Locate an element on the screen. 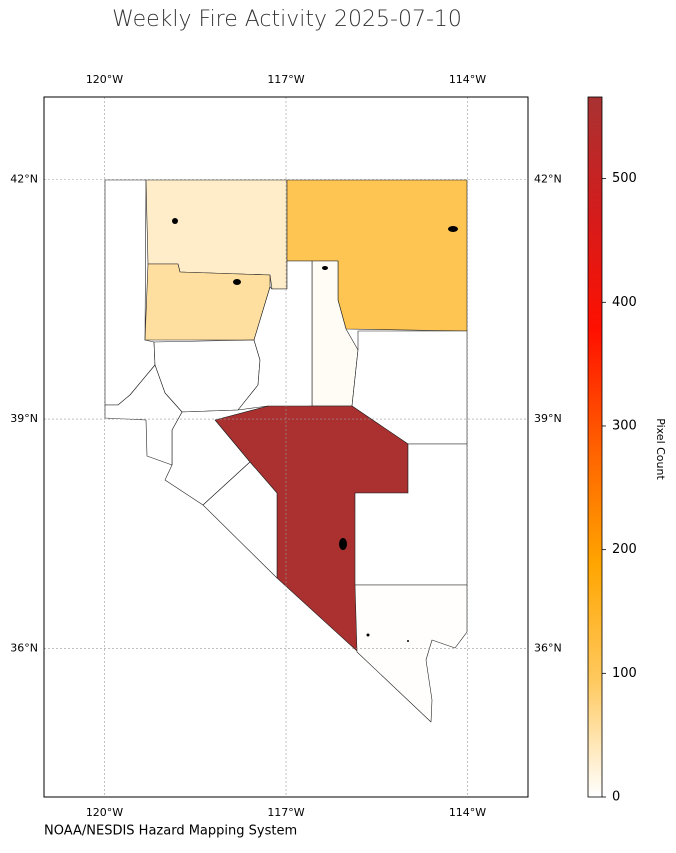  colorbar-tick-label: 300 is located at coordinates (624, 425).